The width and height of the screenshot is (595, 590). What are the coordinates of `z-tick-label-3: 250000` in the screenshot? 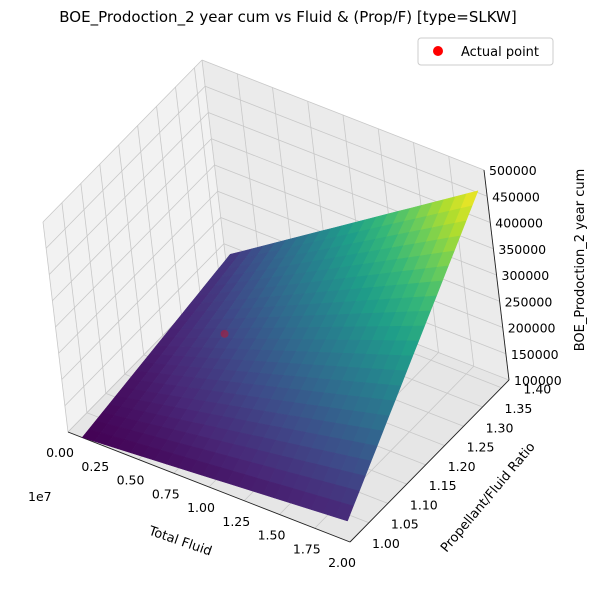 It's located at (529, 301).